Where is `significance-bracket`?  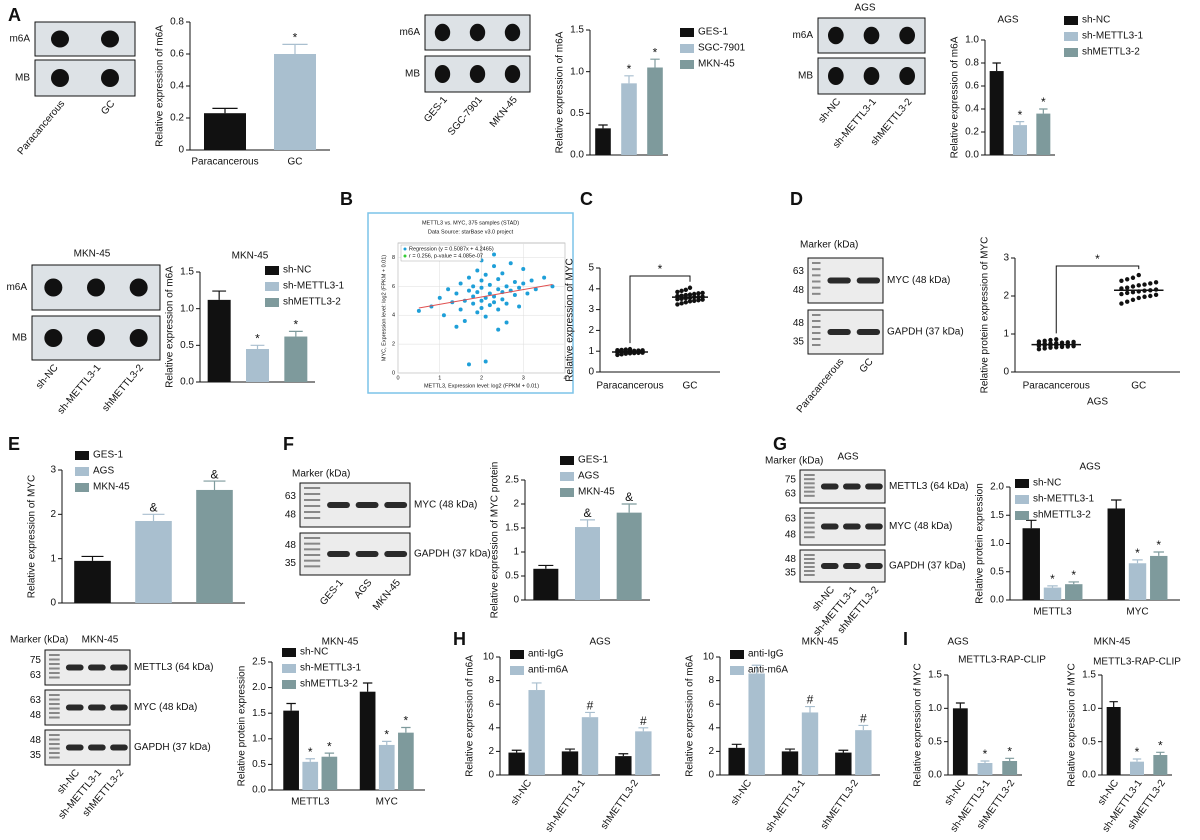
significance-bracket is located at coordinates (660, 309).